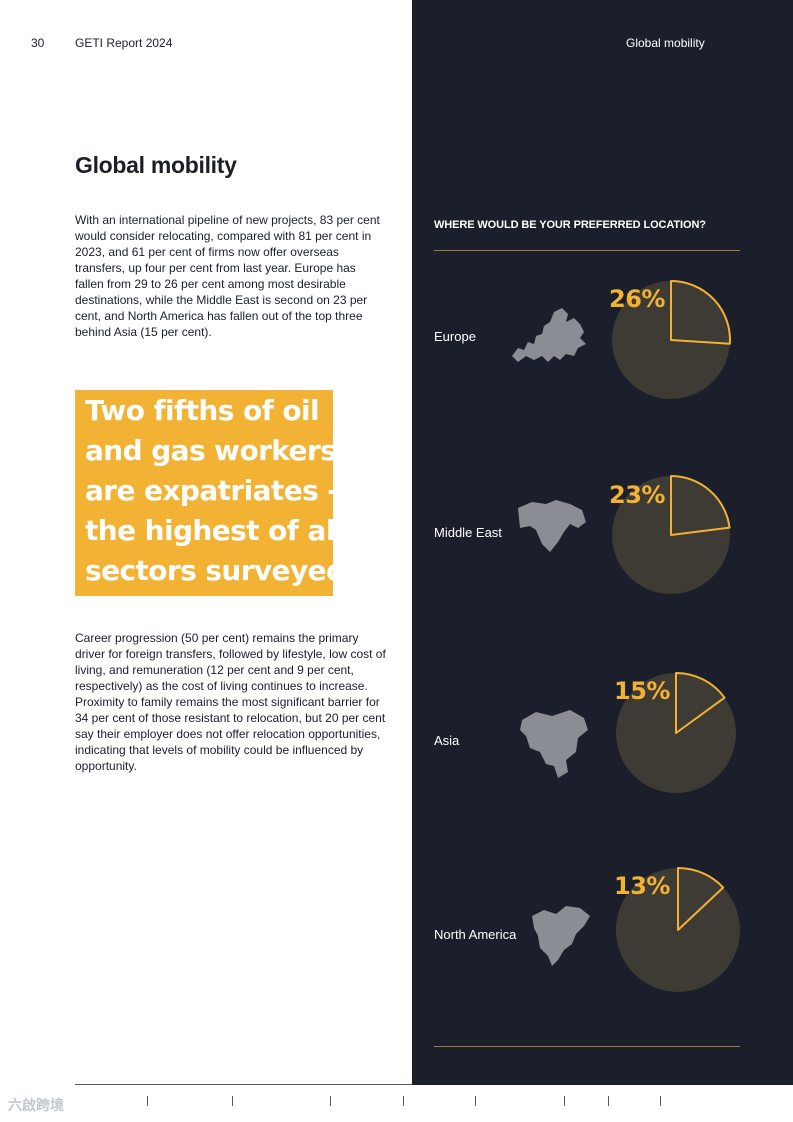 The height and width of the screenshot is (1122, 793). Describe the element at coordinates (570, 225) in the screenshot. I see `chart-question: WHERE WOULD BE YOUR PREFERRED LOCATION?` at that location.